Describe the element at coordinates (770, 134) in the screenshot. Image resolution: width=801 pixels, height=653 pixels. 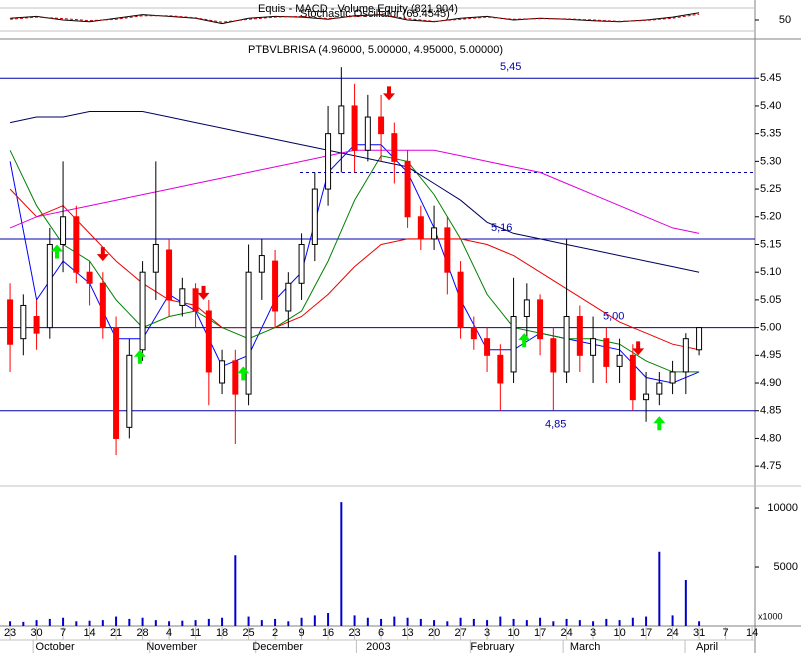
I see `y-tick-label: 5.35` at that location.